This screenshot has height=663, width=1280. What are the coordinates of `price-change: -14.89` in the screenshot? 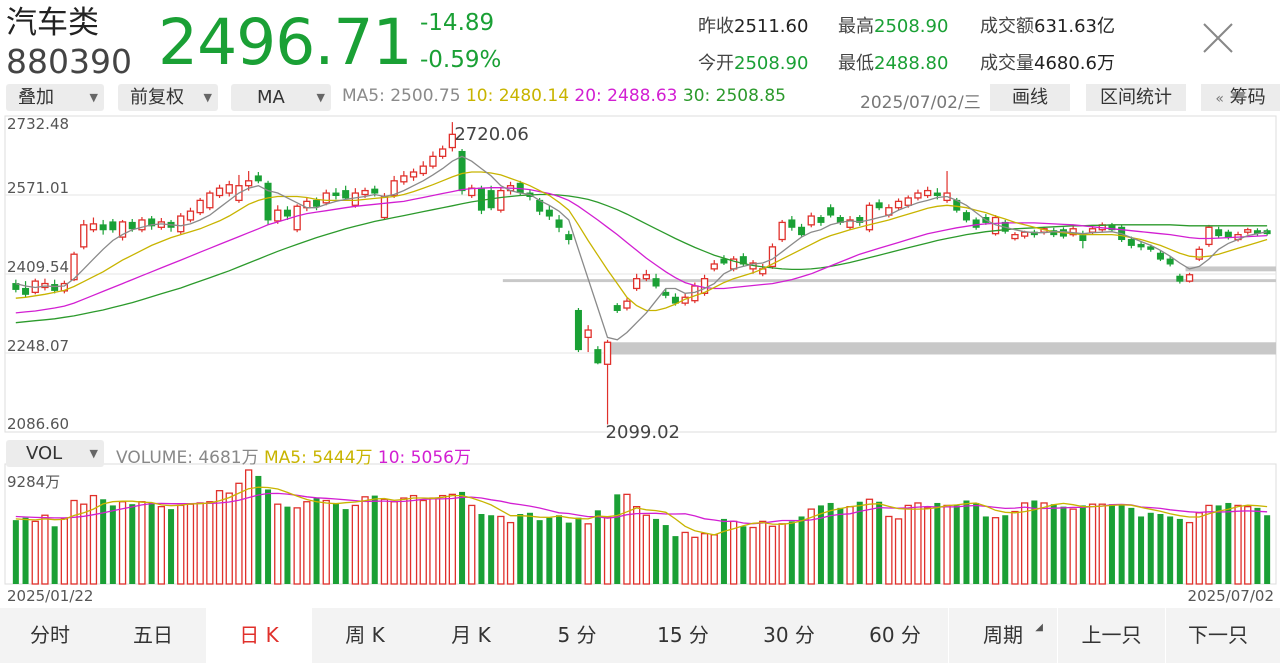 It's located at (457, 23).